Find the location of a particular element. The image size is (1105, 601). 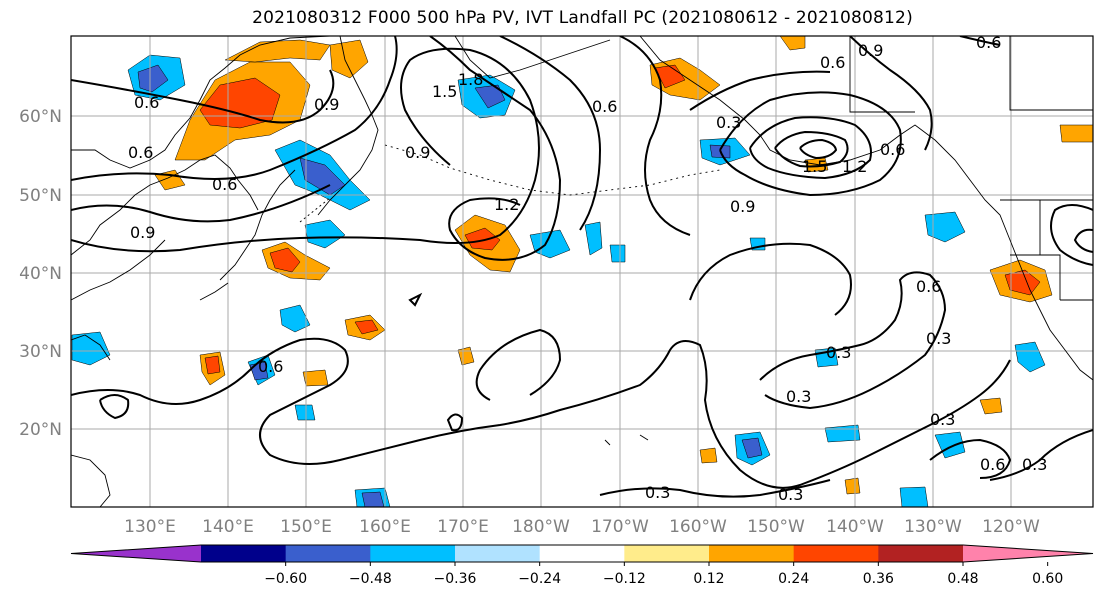

colorbar-tick-label: −0.36 is located at coordinates (455, 579).